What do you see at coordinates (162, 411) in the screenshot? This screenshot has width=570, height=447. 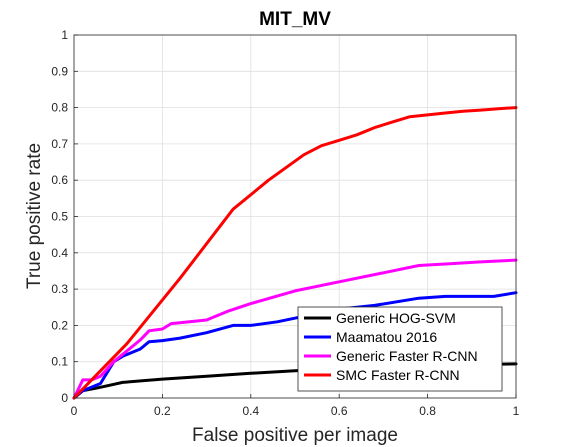 I see `x-tick-label: 0.2` at bounding box center [162, 411].